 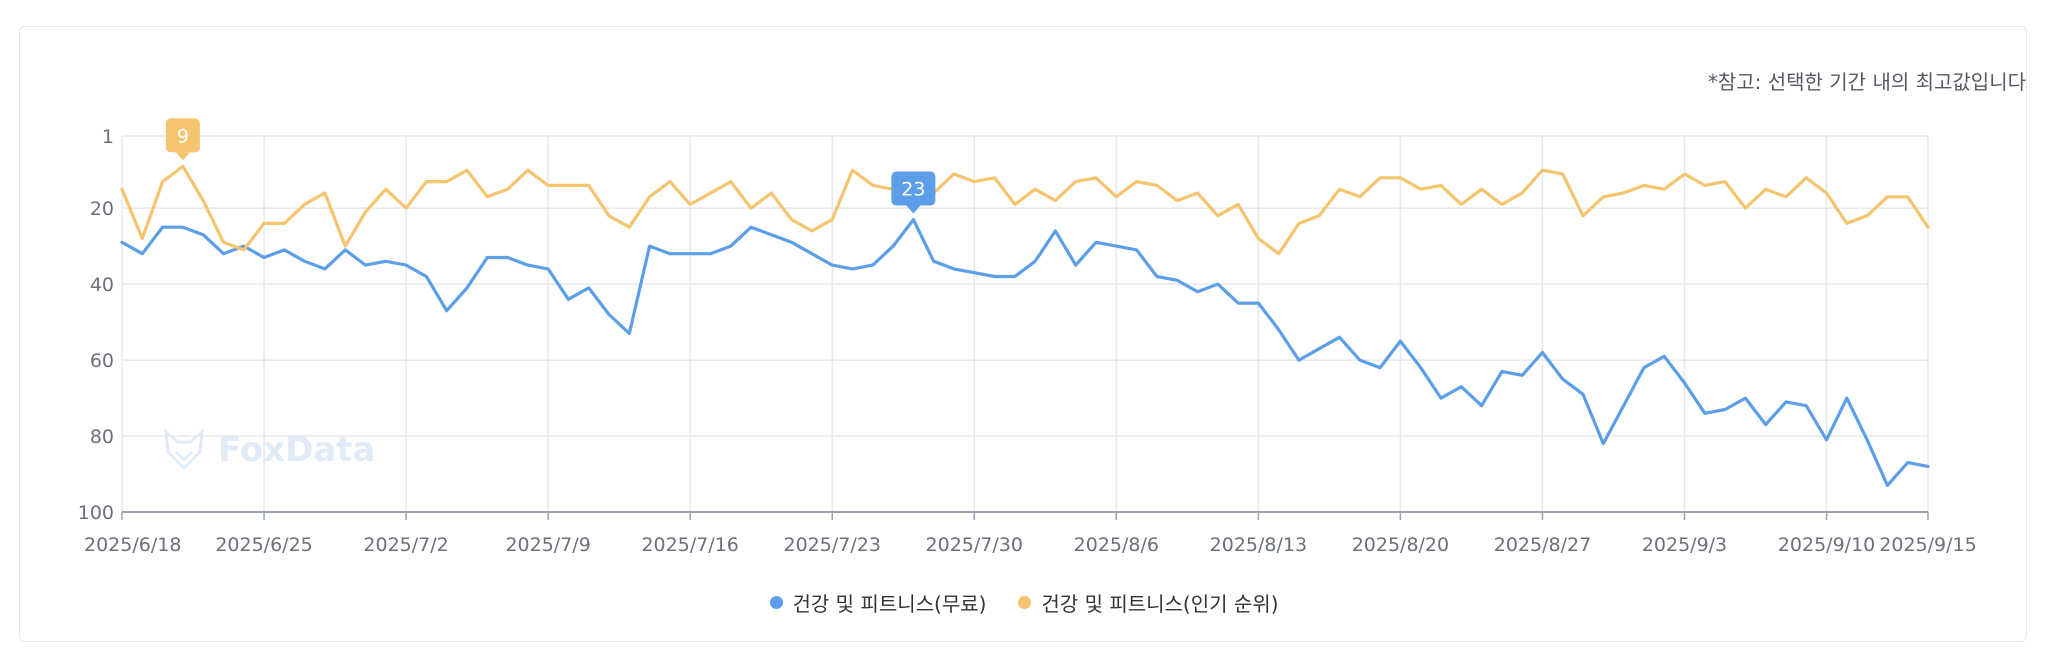 I want to click on legend: 건강 및 피트니스(무료) 건강 및 피트니스(인기 순위), so click(x=1024, y=602).